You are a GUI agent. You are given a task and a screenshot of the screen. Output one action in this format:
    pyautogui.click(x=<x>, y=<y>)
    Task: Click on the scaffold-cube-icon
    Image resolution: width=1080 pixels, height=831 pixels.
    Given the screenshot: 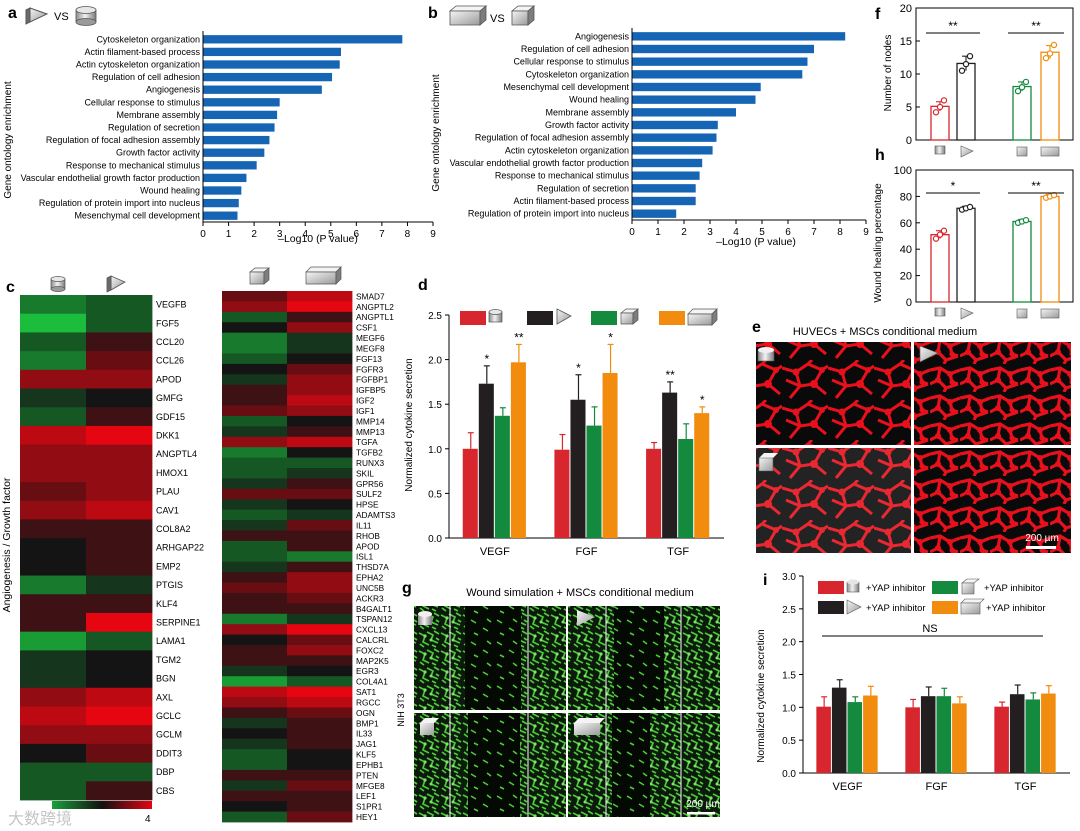 What is the action you would take?
    pyautogui.click(x=523, y=15)
    